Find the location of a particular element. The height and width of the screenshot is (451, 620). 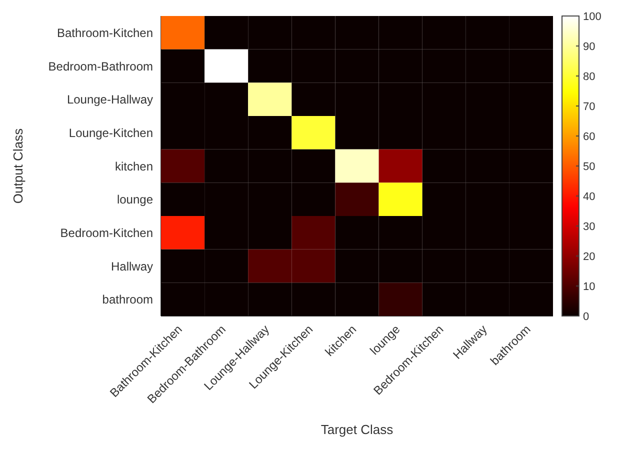

color-bar-label: 40 is located at coordinates (589, 197).